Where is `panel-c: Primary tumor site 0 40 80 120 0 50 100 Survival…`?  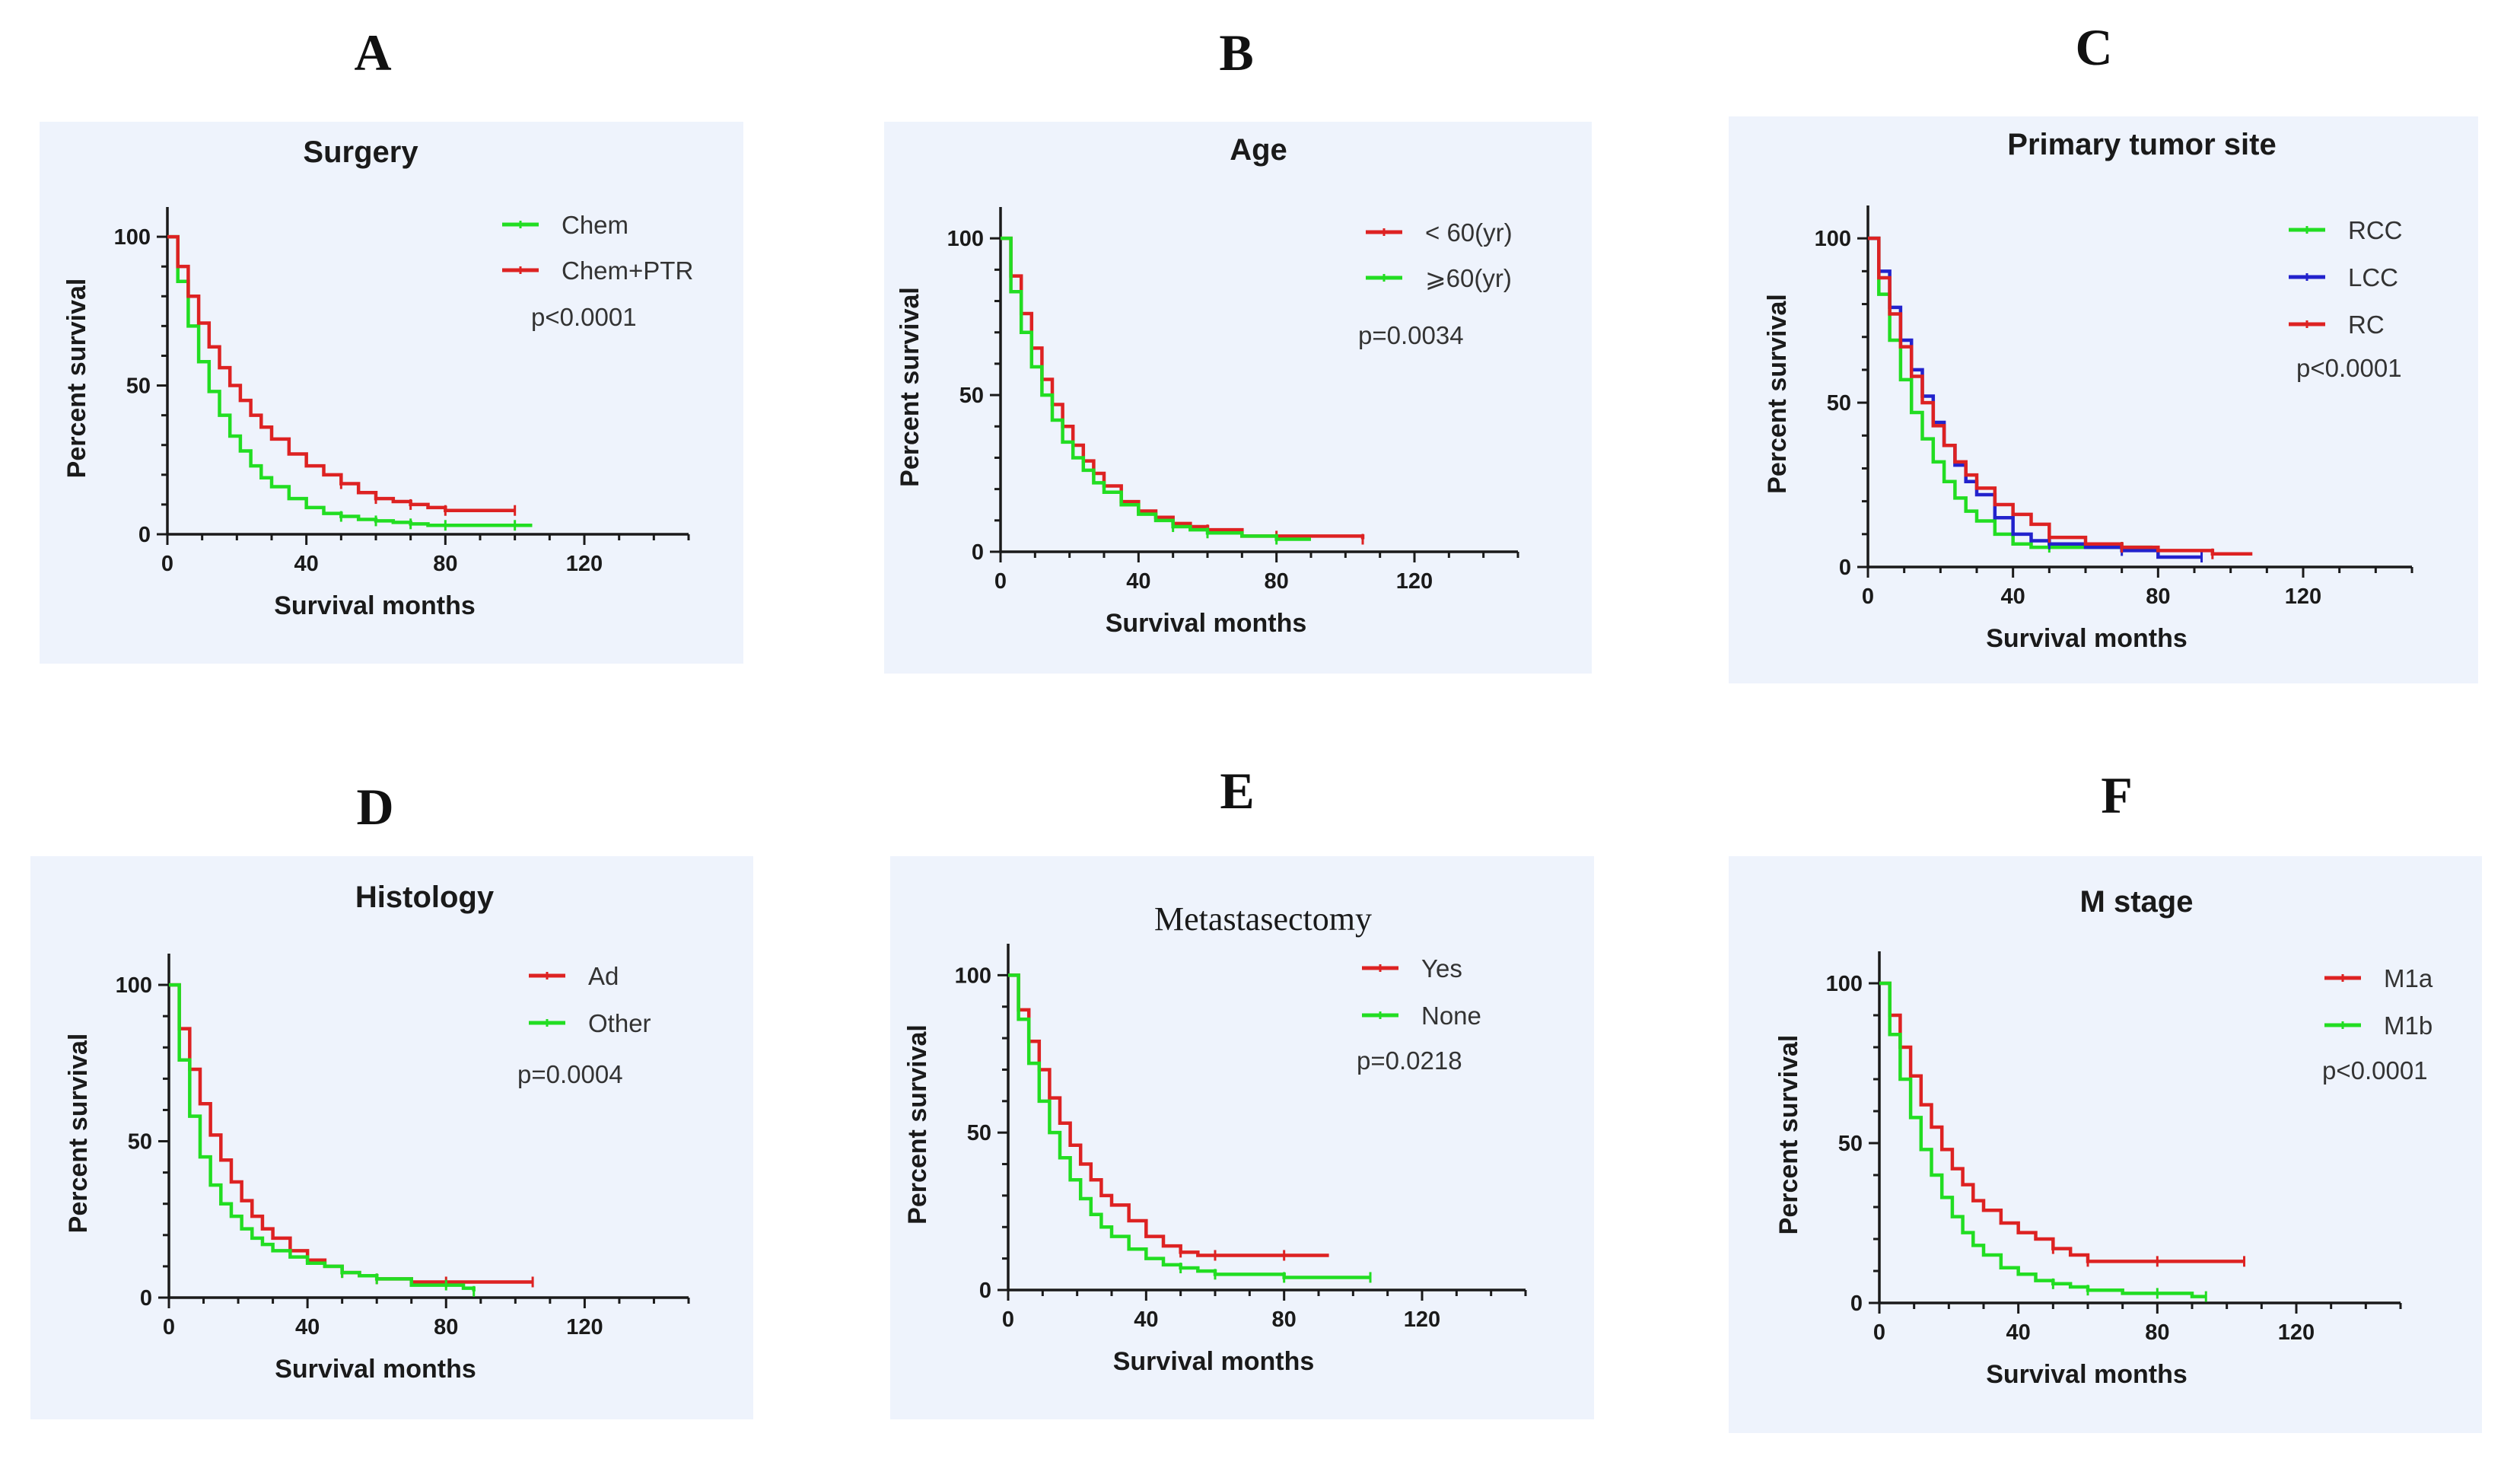
panel-c: Primary tumor site 0 40 80 120 0 50 100 Survival… is located at coordinates (2103, 399).